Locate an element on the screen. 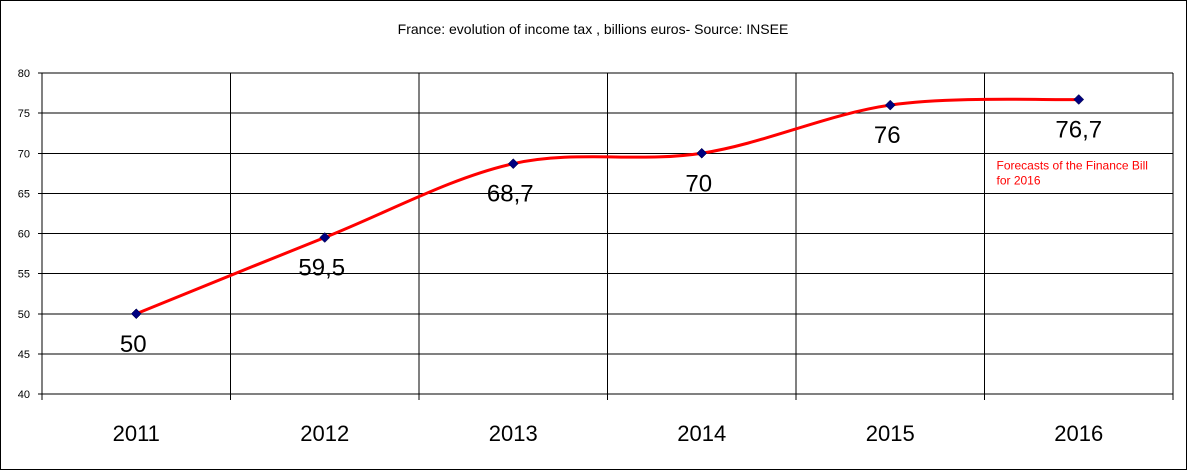 This screenshot has height=470, width=1187. x-tick-label: 2012 is located at coordinates (324, 433).